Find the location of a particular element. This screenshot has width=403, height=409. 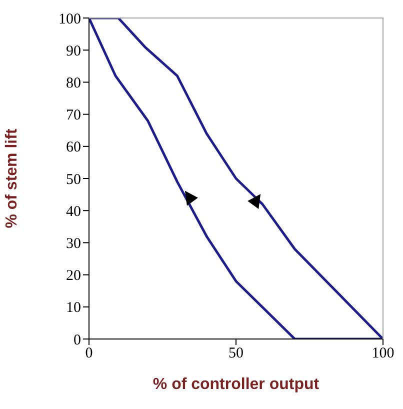

x-tick-label: 100 is located at coordinates (383, 354).